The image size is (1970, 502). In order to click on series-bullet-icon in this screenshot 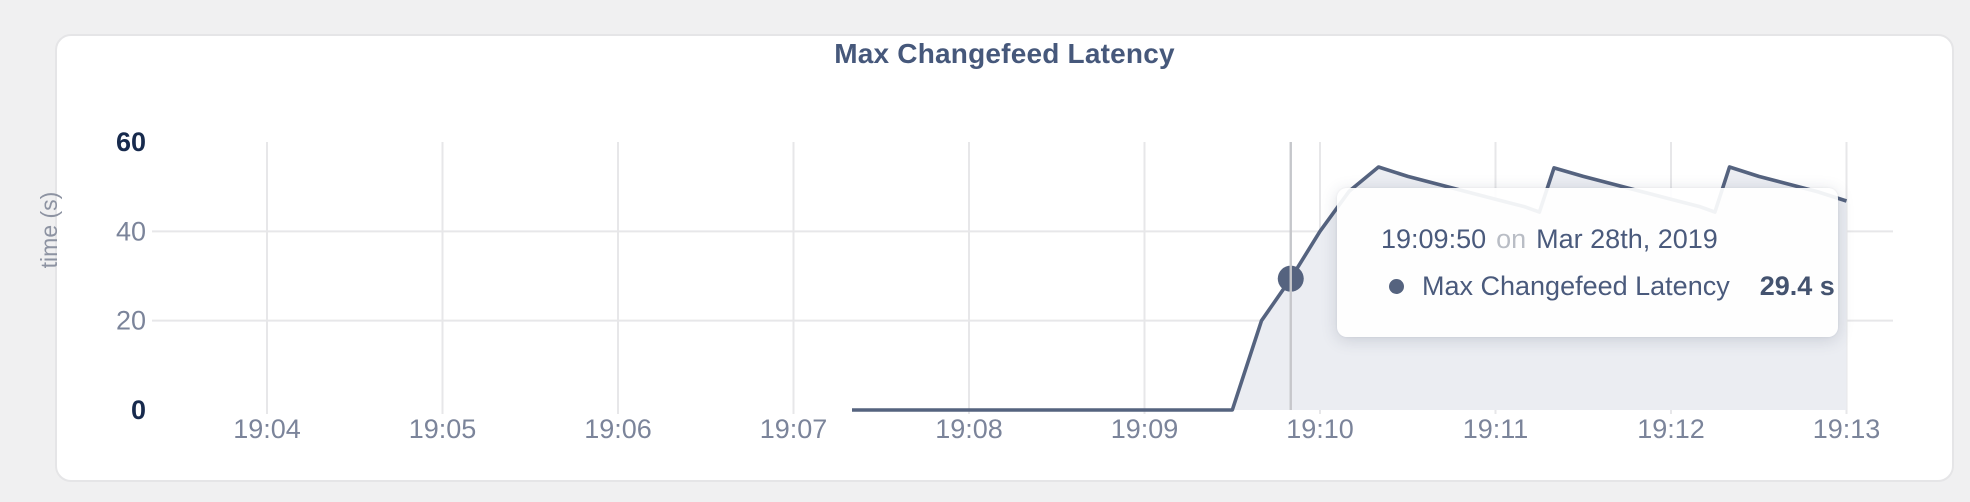, I will do `click(1396, 286)`.